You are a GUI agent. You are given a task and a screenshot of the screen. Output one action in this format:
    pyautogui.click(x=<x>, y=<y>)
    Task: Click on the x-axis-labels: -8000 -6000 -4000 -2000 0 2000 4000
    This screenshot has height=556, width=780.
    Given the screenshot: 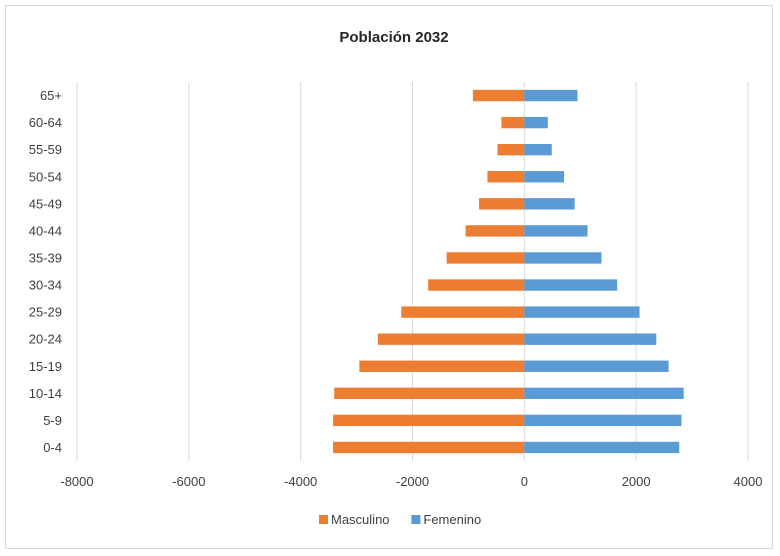 What is the action you would take?
    pyautogui.click(x=411, y=481)
    